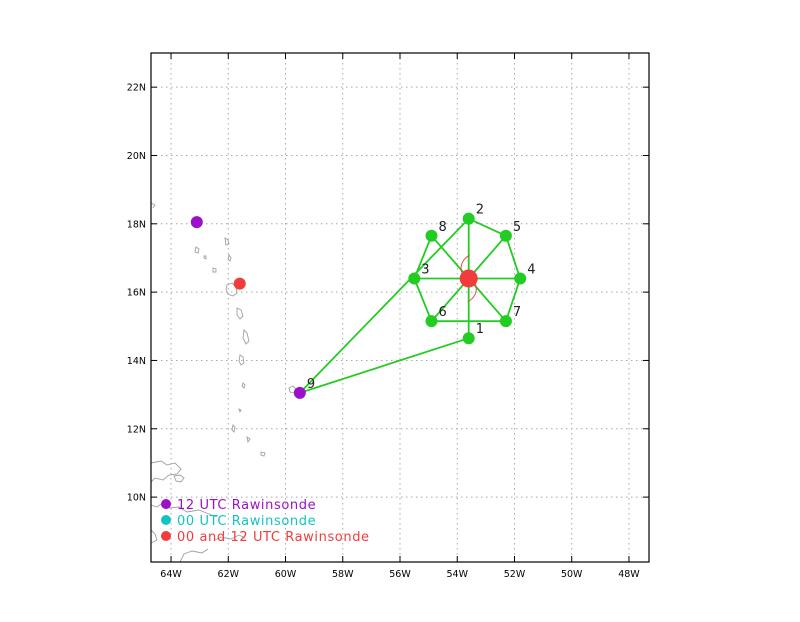 This screenshot has width=800, height=622. I want to click on rawinsonde-station-both-utc, so click(239, 283).